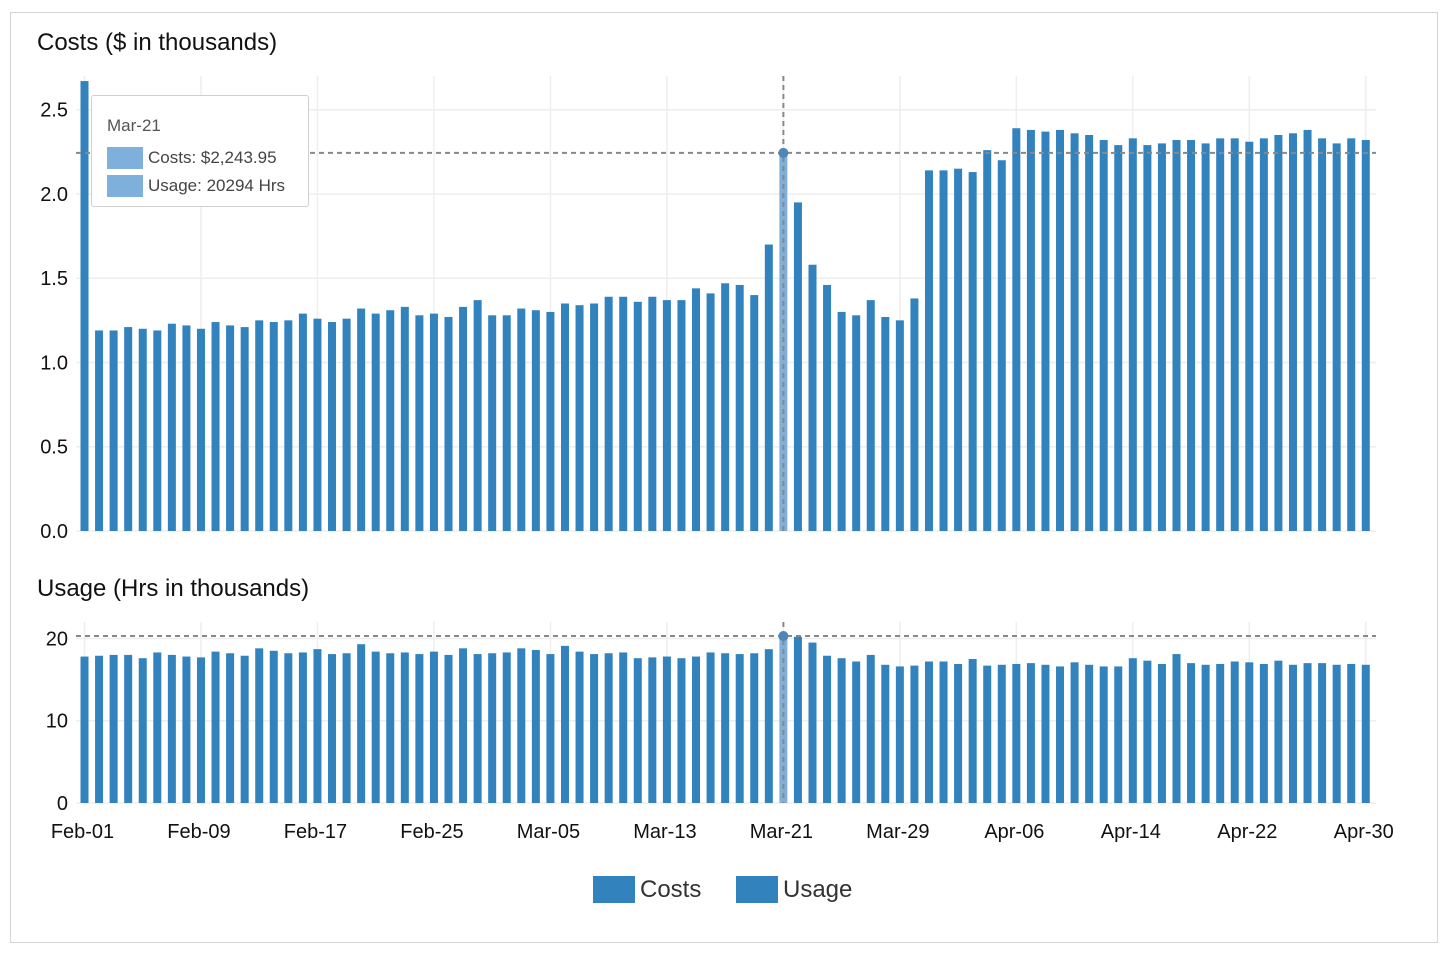  Describe the element at coordinates (647, 889) in the screenshot. I see `legend-item-costs: Costs` at that location.